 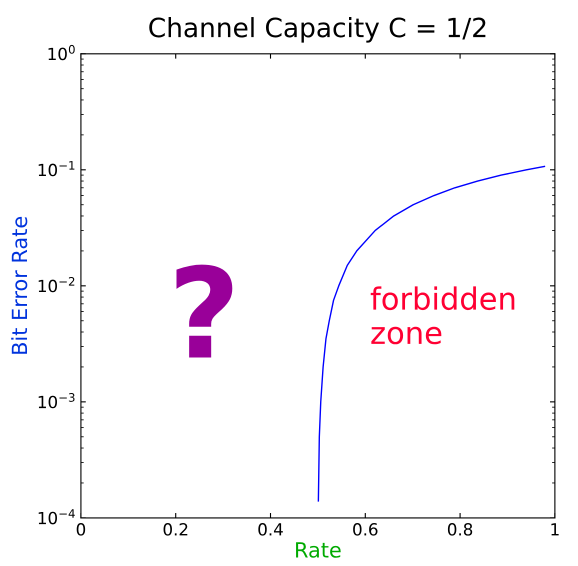 What do you see at coordinates (56, 284) in the screenshot?
I see `y-tick-label: 10$^{−2}$` at bounding box center [56, 284].